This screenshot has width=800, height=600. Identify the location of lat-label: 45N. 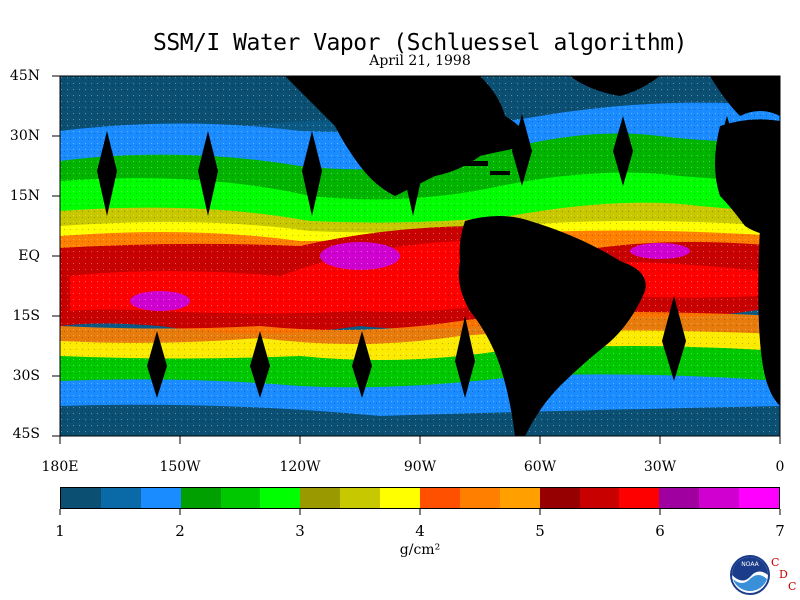
(24, 76).